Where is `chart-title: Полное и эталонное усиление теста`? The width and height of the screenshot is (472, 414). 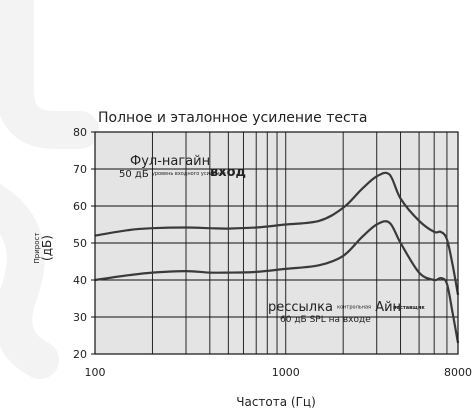
chart-title: Полное и эталонное усиление теста is located at coordinates (233, 118).